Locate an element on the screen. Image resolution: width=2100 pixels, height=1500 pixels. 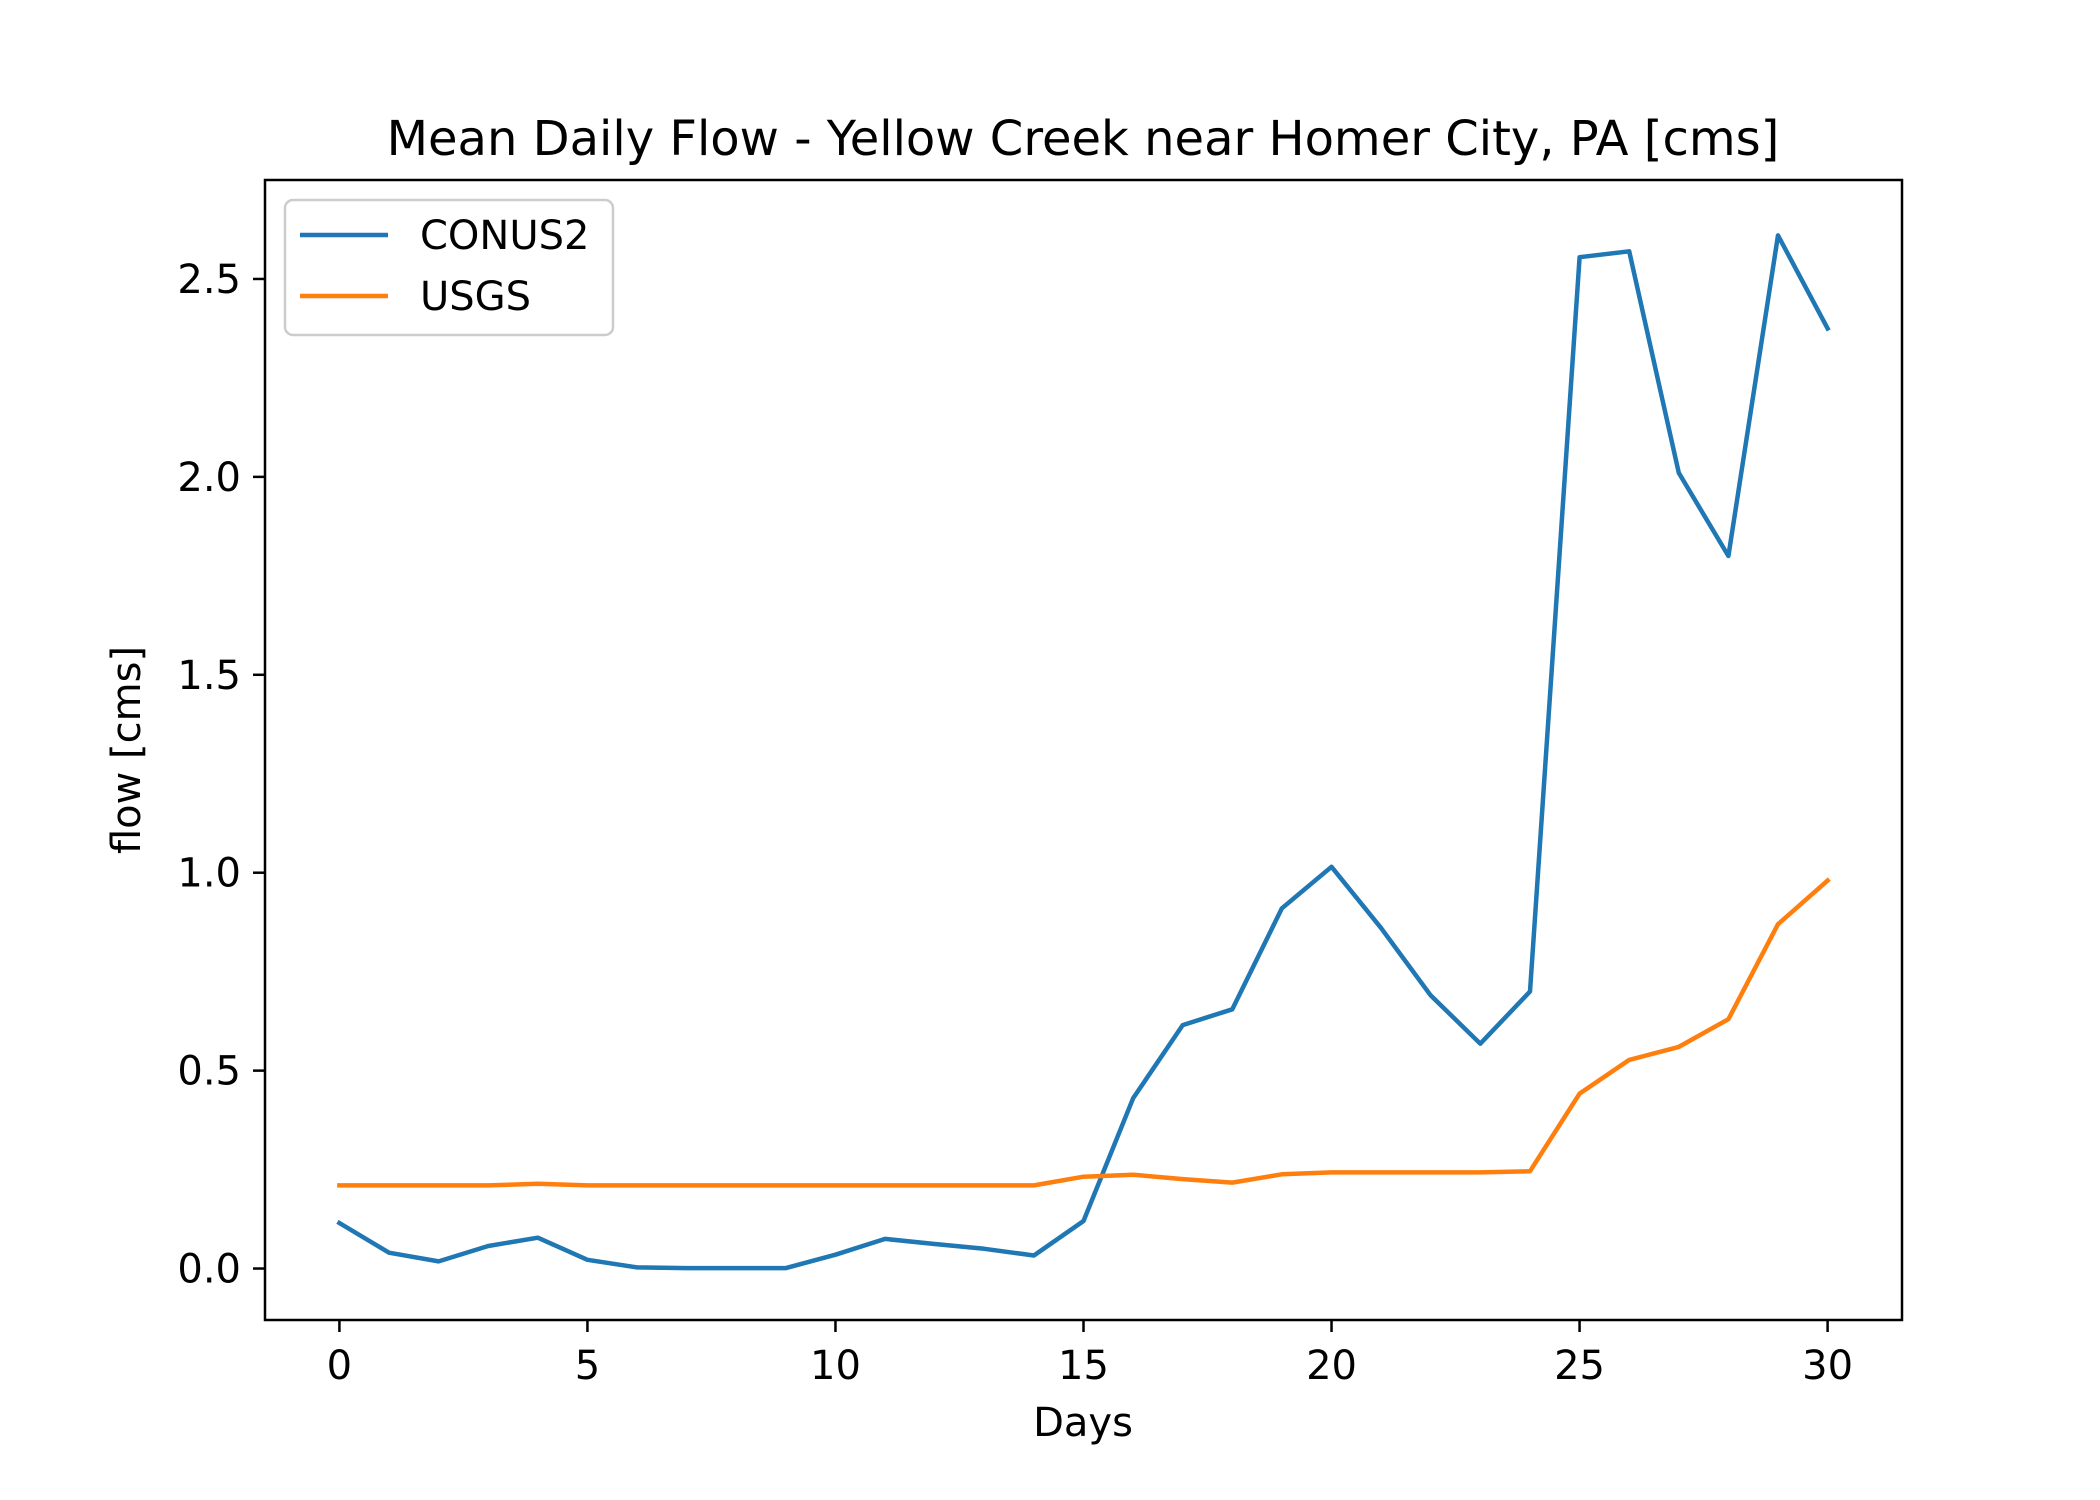
legend: CONUS2 USGS is located at coordinates (449, 267).